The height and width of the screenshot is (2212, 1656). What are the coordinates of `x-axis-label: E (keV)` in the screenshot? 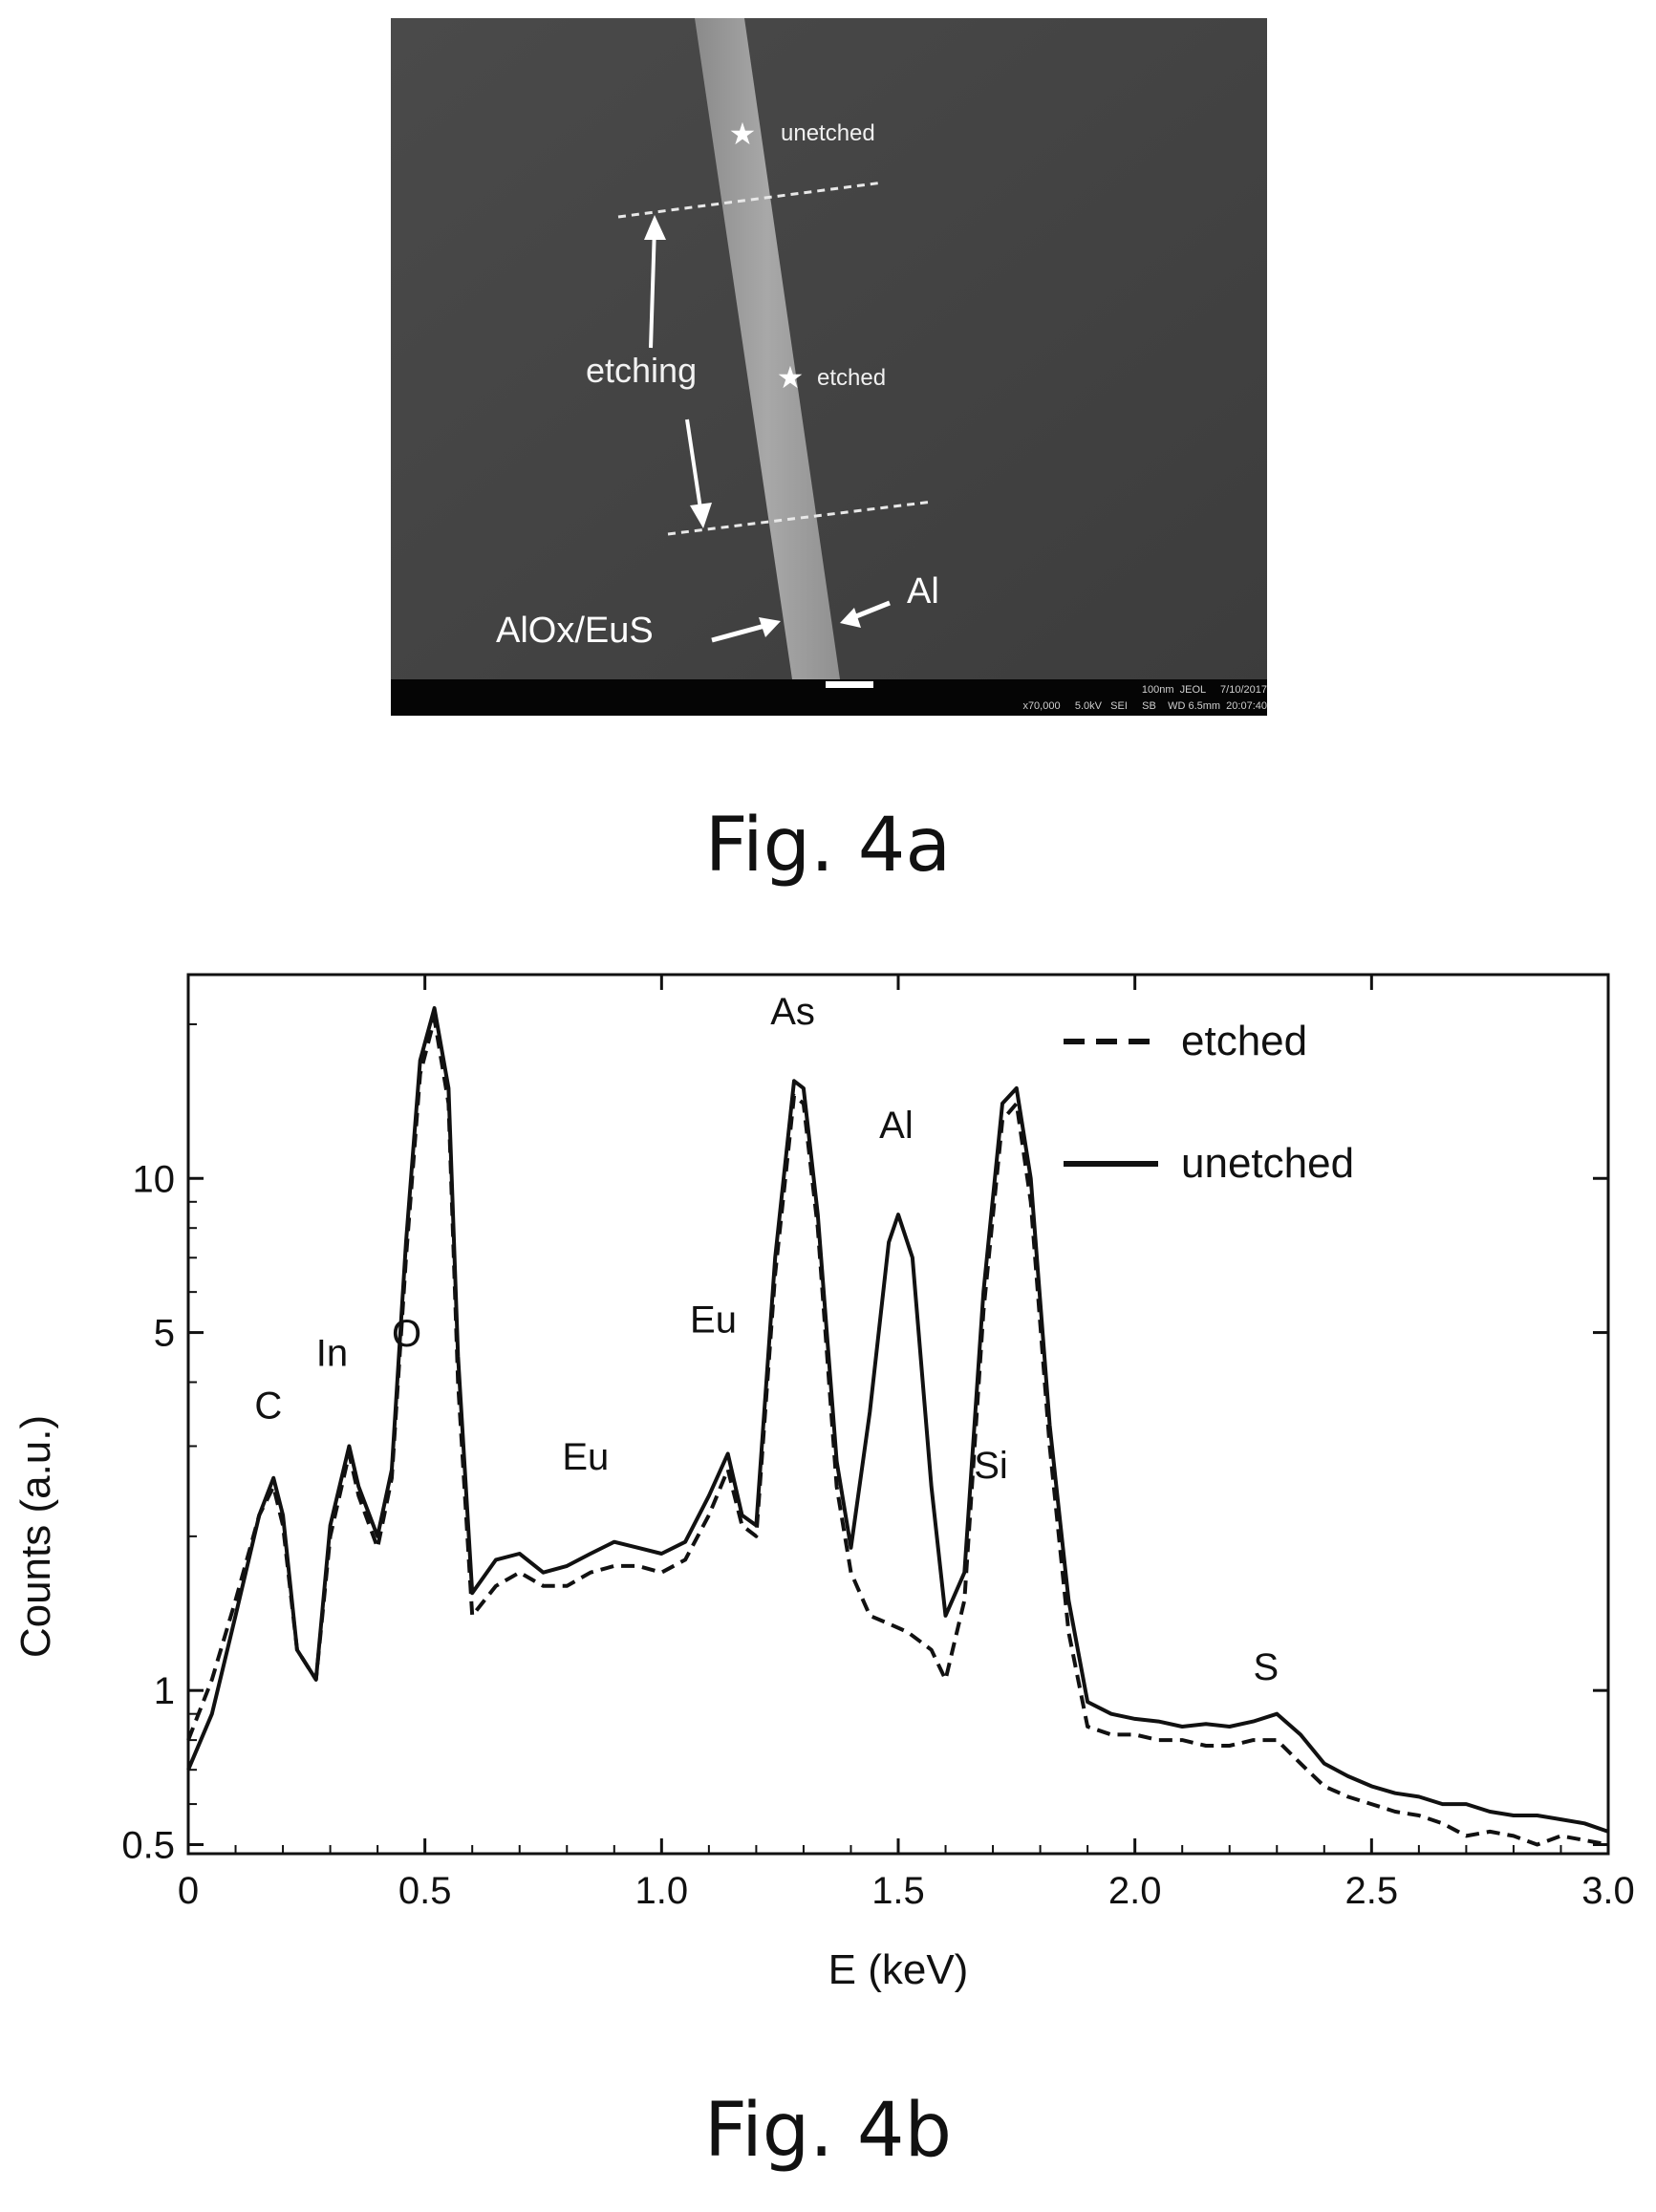 It's located at (898, 1969).